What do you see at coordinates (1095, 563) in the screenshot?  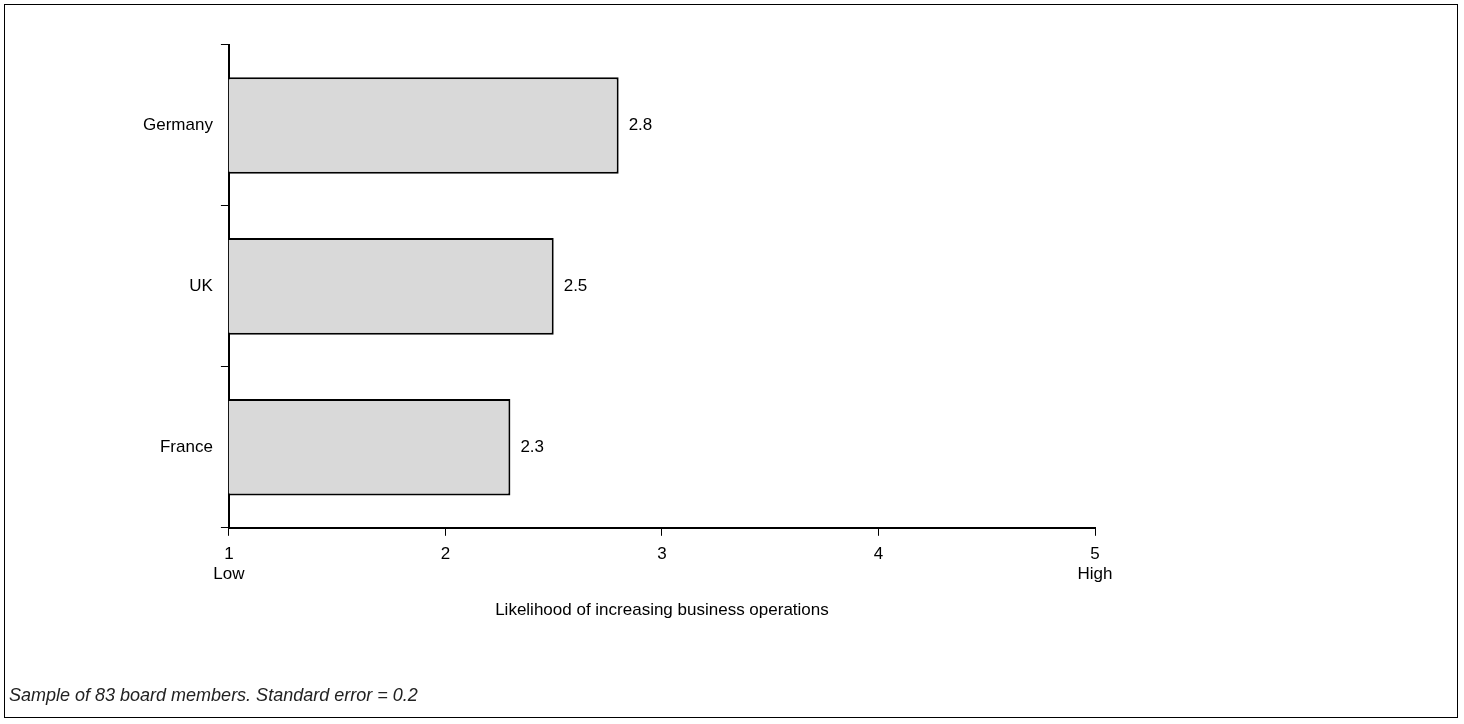 I see `x-tick-label: 5 High` at bounding box center [1095, 563].